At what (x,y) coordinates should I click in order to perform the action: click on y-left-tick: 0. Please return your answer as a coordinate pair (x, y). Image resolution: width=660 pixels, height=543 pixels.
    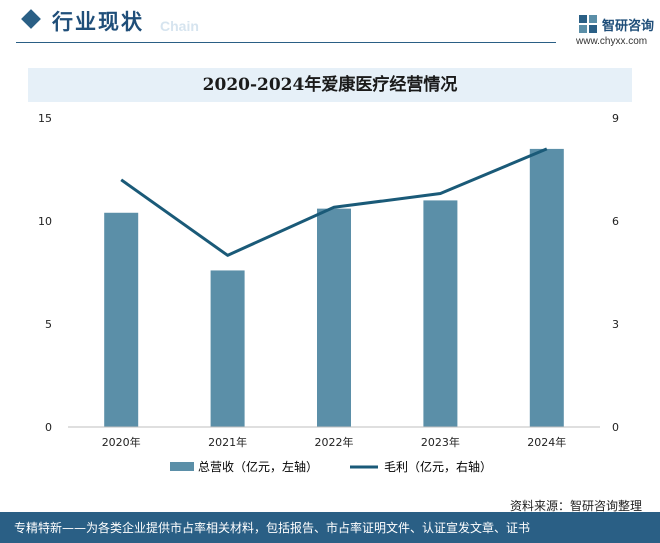
    Looking at the image, I should click on (48, 427).